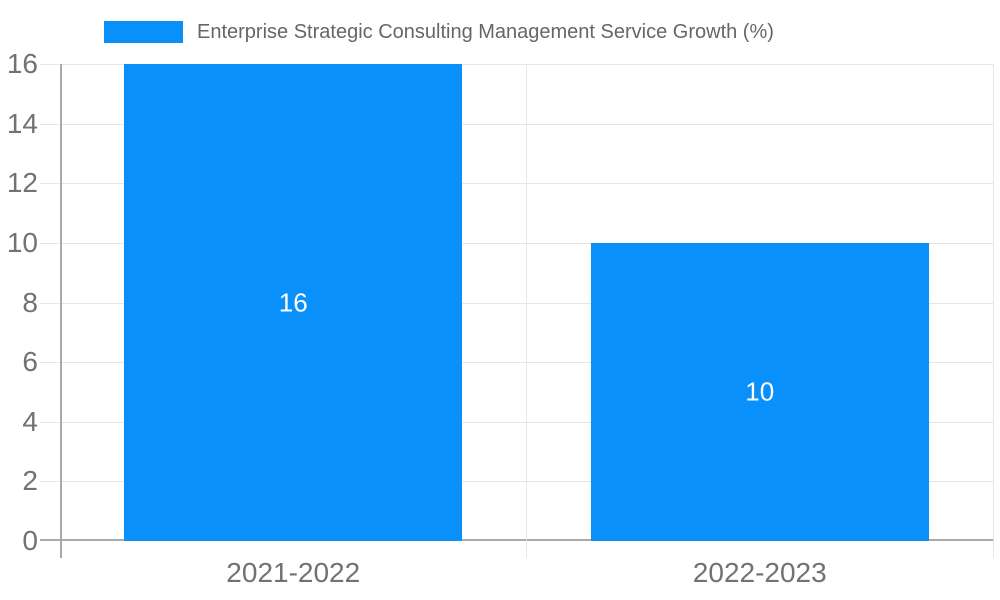  What do you see at coordinates (22, 242) in the screenshot?
I see `y-axis-tick-label: 10` at bounding box center [22, 242].